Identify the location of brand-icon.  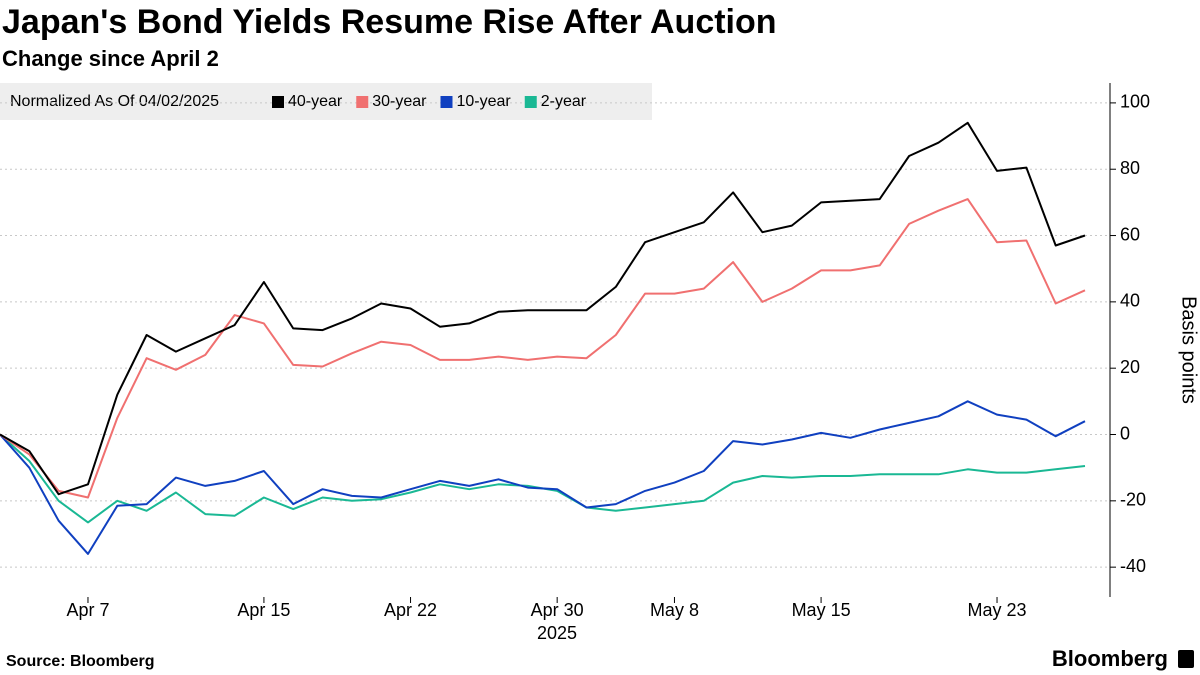
(1186, 659).